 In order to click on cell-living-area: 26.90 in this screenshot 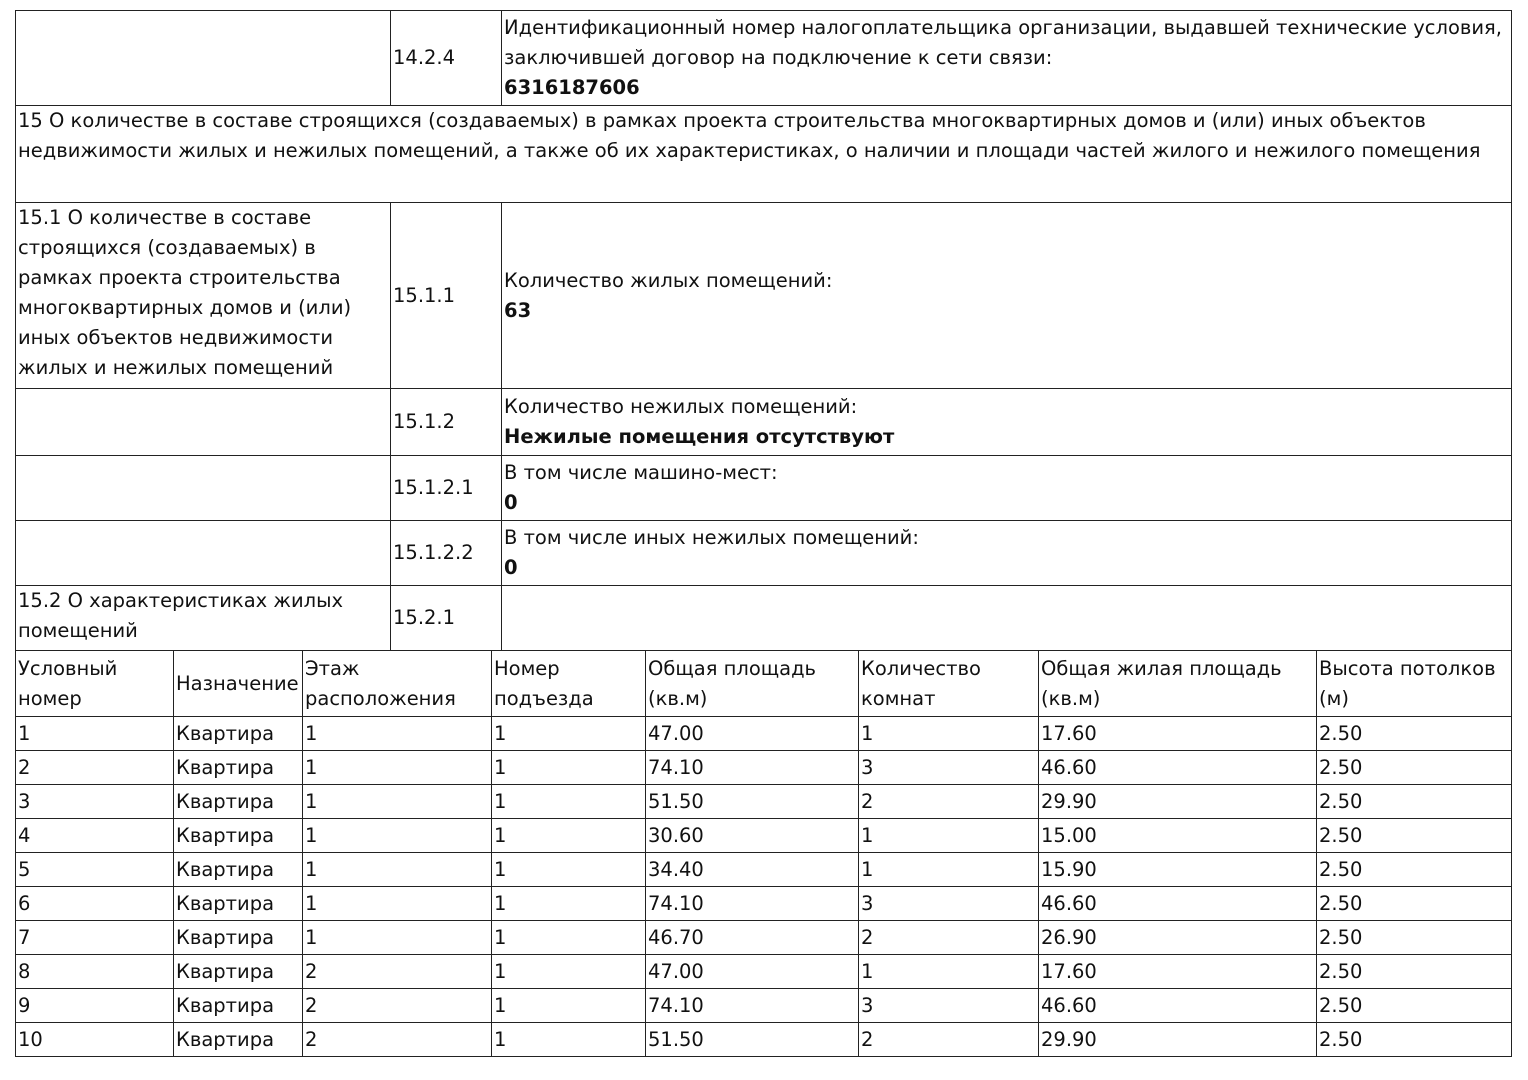, I will do `click(1177, 937)`.